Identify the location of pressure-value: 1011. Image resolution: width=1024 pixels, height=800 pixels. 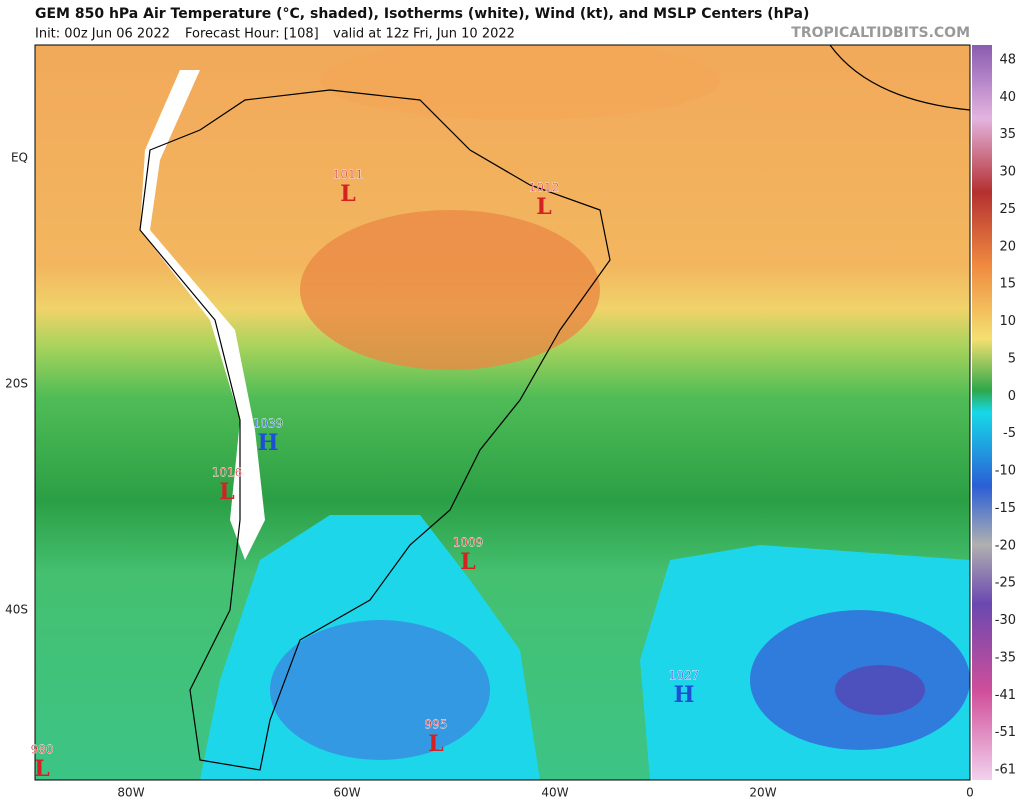
(348, 175).